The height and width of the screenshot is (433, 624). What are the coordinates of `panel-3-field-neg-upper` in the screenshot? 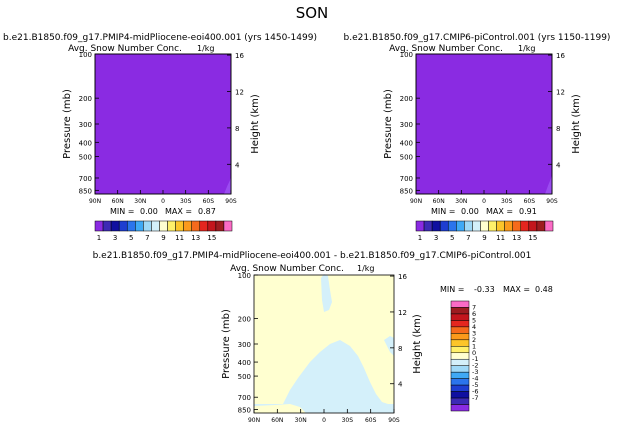 It's located at (326, 293).